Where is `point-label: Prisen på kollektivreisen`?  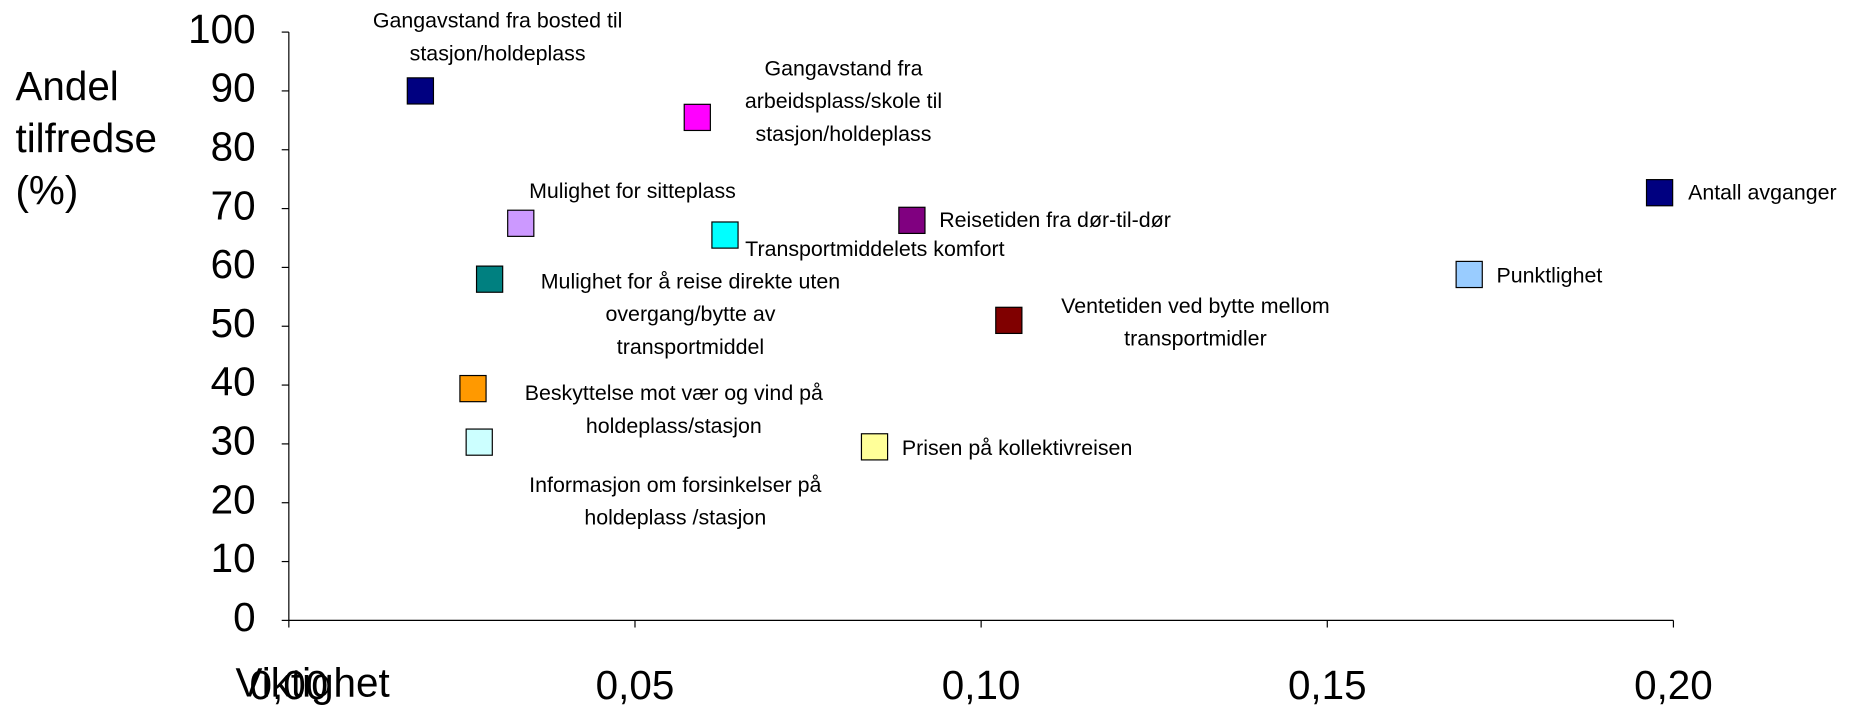
point-label: Prisen på kollektivreisen is located at coordinates (1017, 448).